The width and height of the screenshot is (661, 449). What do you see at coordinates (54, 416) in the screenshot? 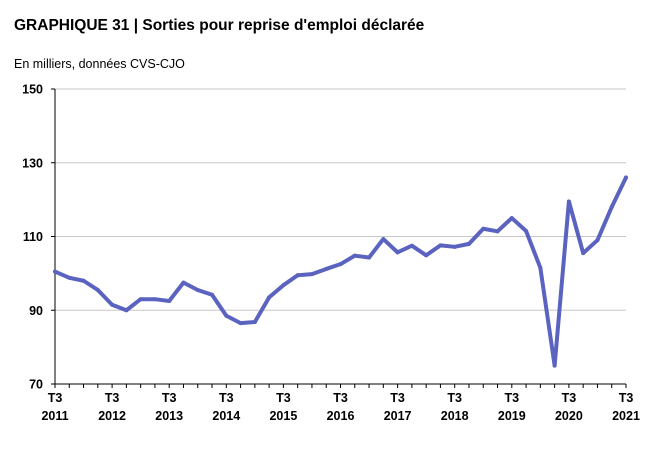
I see `x-tick-label-year: 2011` at bounding box center [54, 416].